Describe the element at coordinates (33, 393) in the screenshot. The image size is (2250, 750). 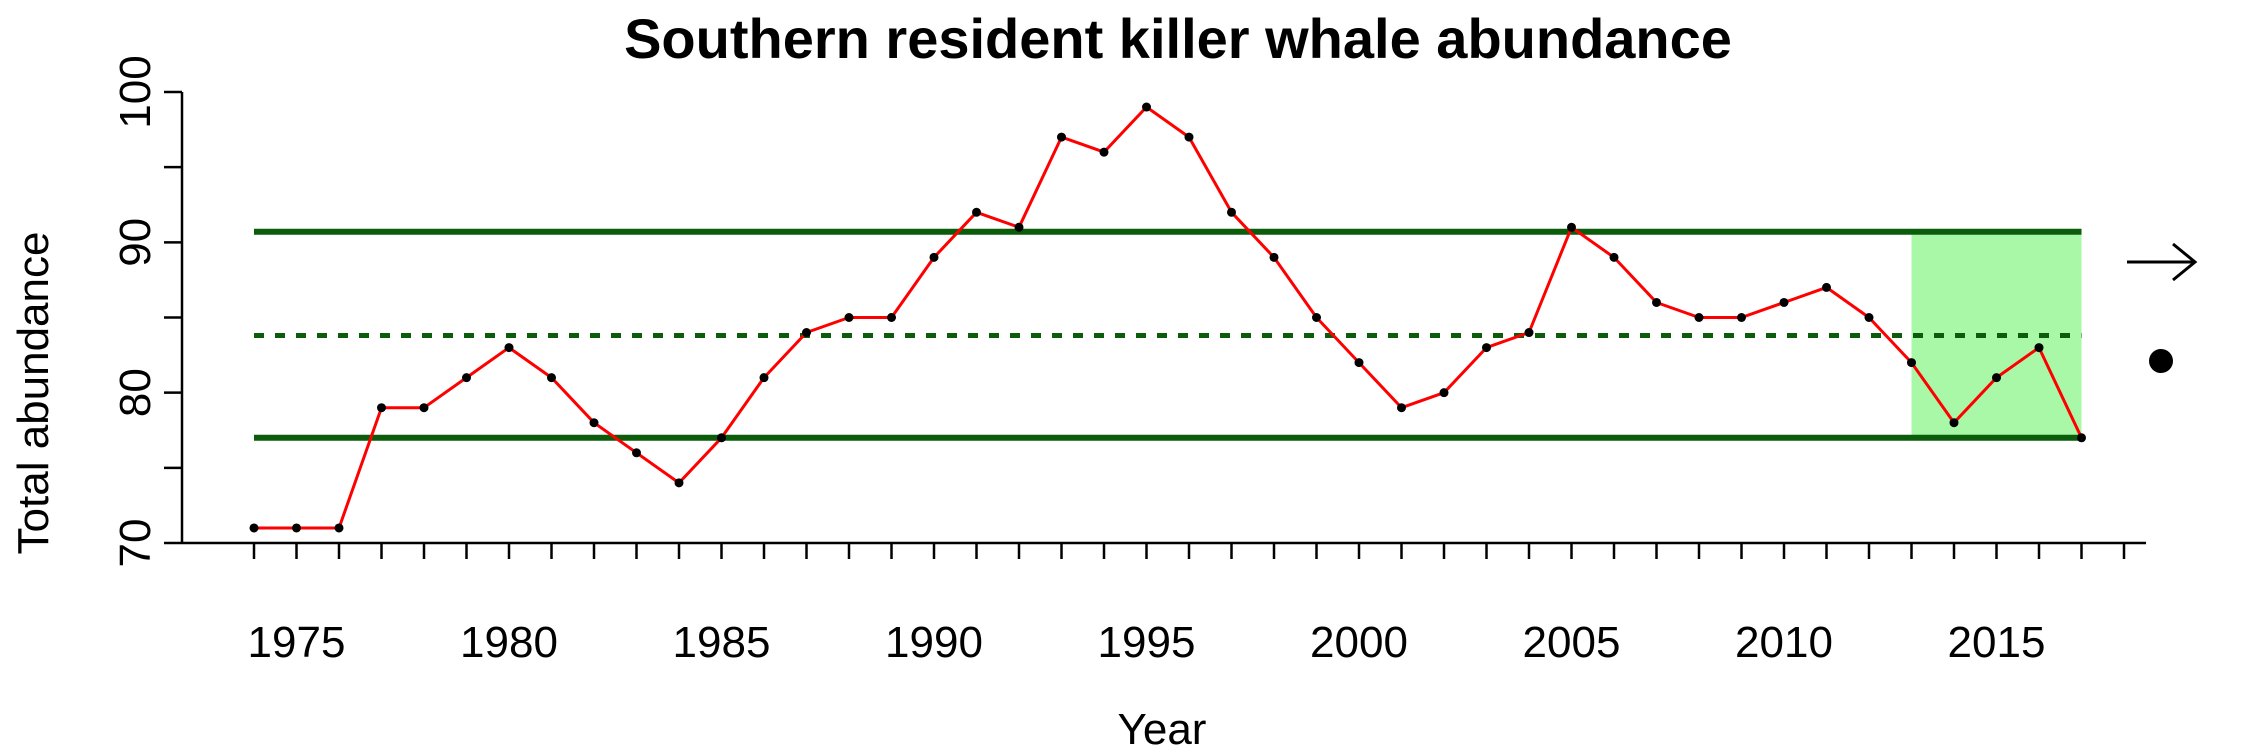
I see `y-axis-label: Total abundance` at that location.